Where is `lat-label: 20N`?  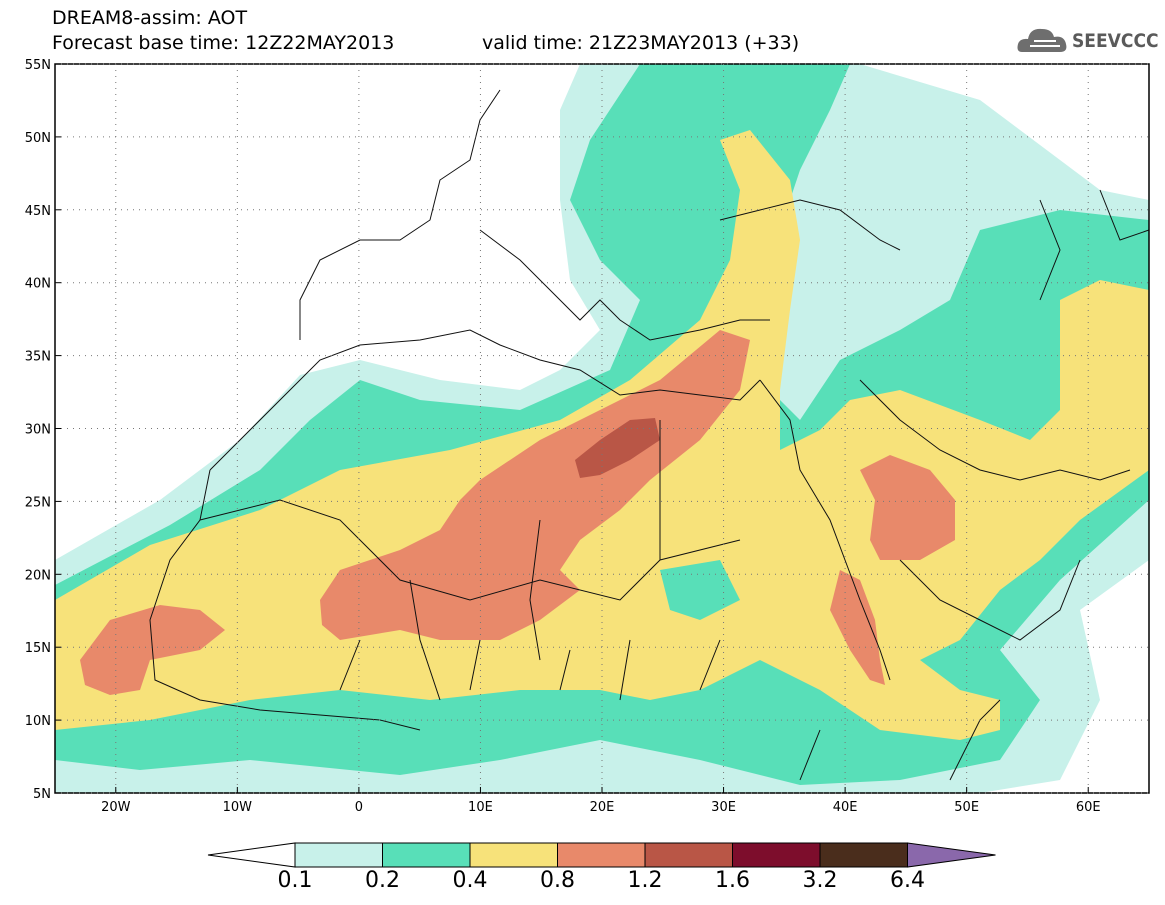
lat-label: 20N is located at coordinates (38, 575).